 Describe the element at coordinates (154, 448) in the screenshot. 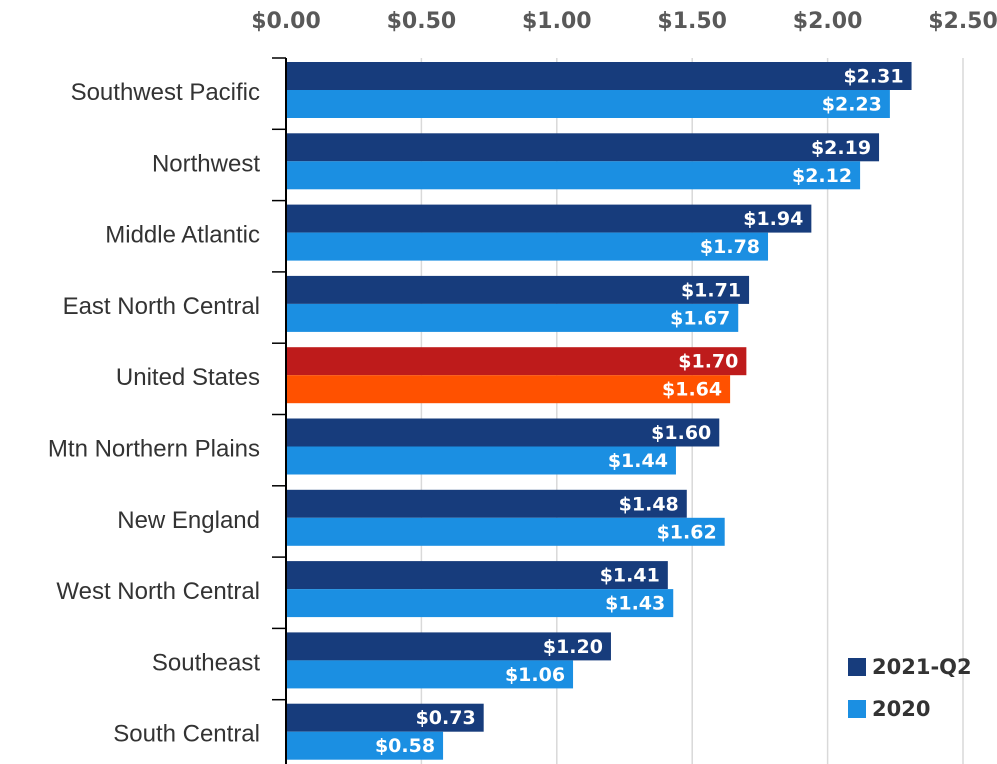

I see `category-label: Mtn Northern Plains` at that location.